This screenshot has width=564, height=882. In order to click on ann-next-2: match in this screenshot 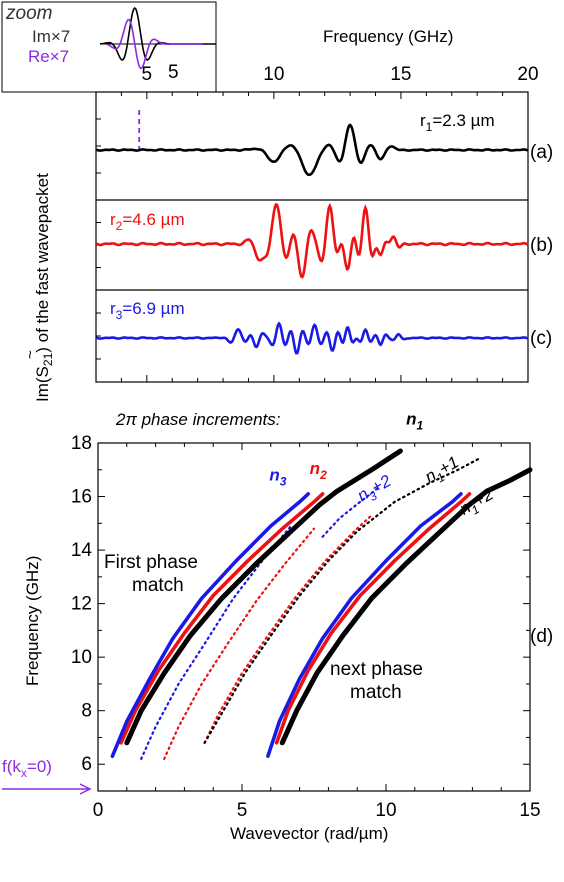, I will do `click(376, 692)`.